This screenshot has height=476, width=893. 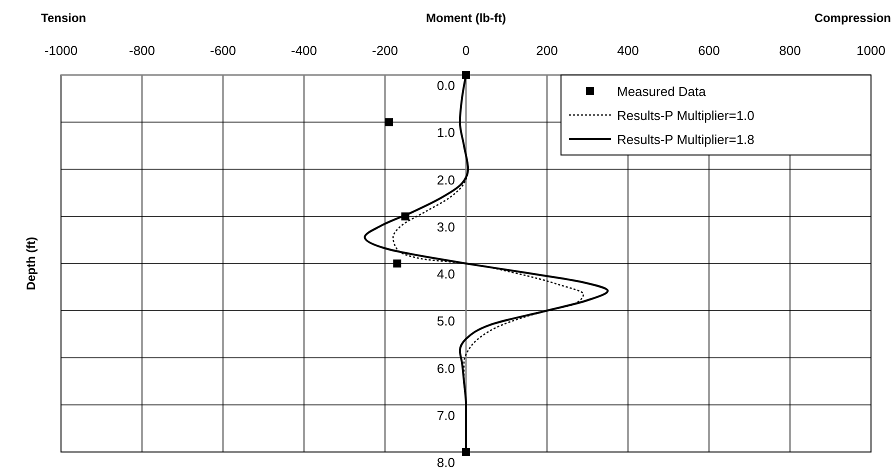 I want to click on x-tick-label: 0, so click(x=466, y=50).